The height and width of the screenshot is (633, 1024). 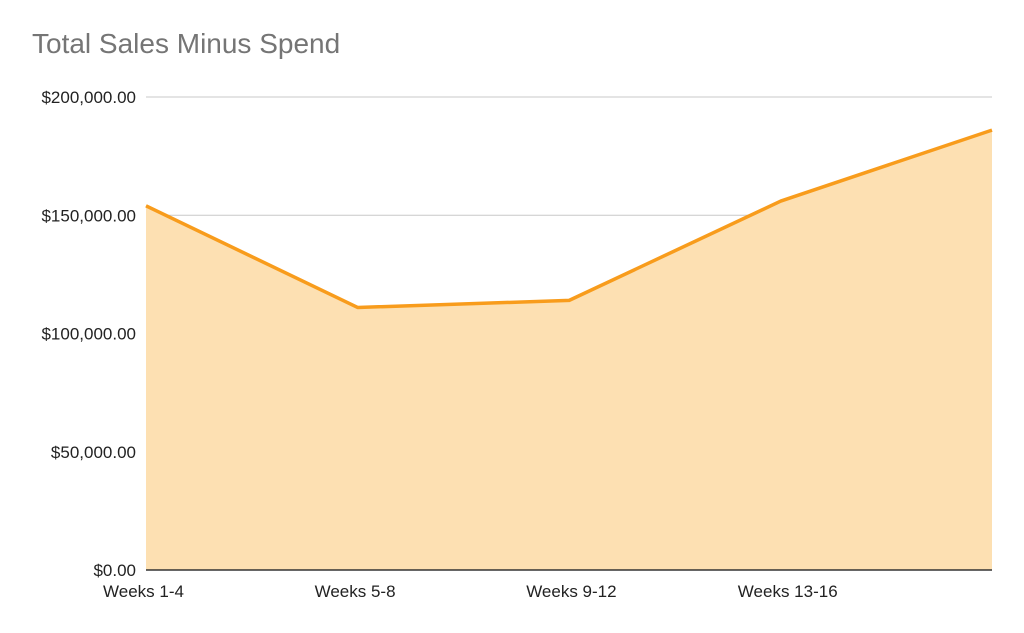 I want to click on y-tick-label: $150,000.00, so click(x=88, y=215).